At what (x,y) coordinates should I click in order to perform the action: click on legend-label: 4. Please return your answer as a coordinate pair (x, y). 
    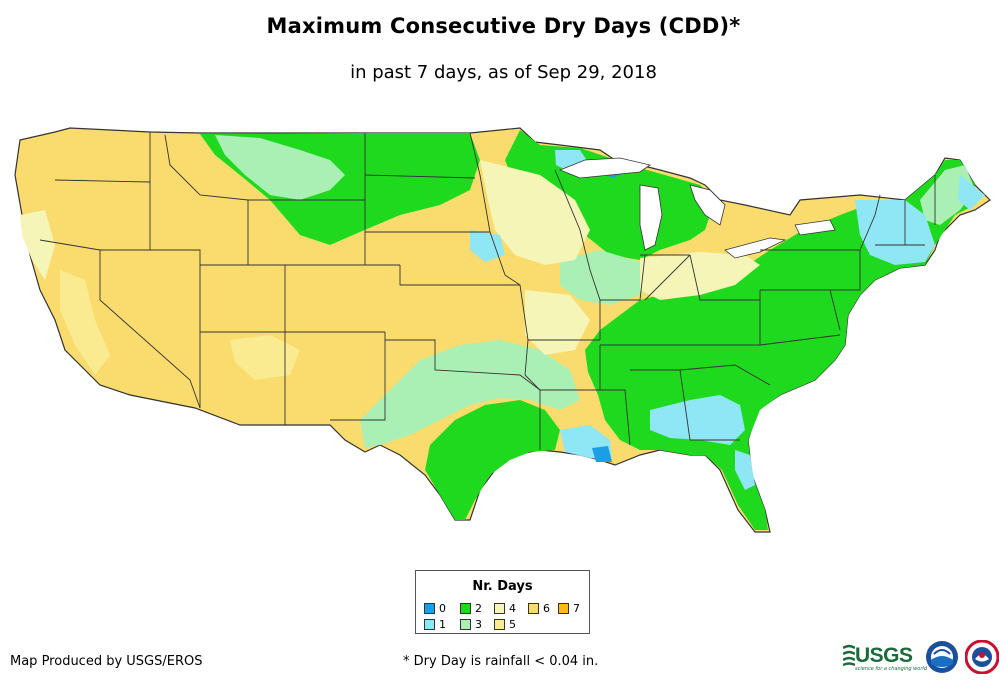
    Looking at the image, I should click on (512, 608).